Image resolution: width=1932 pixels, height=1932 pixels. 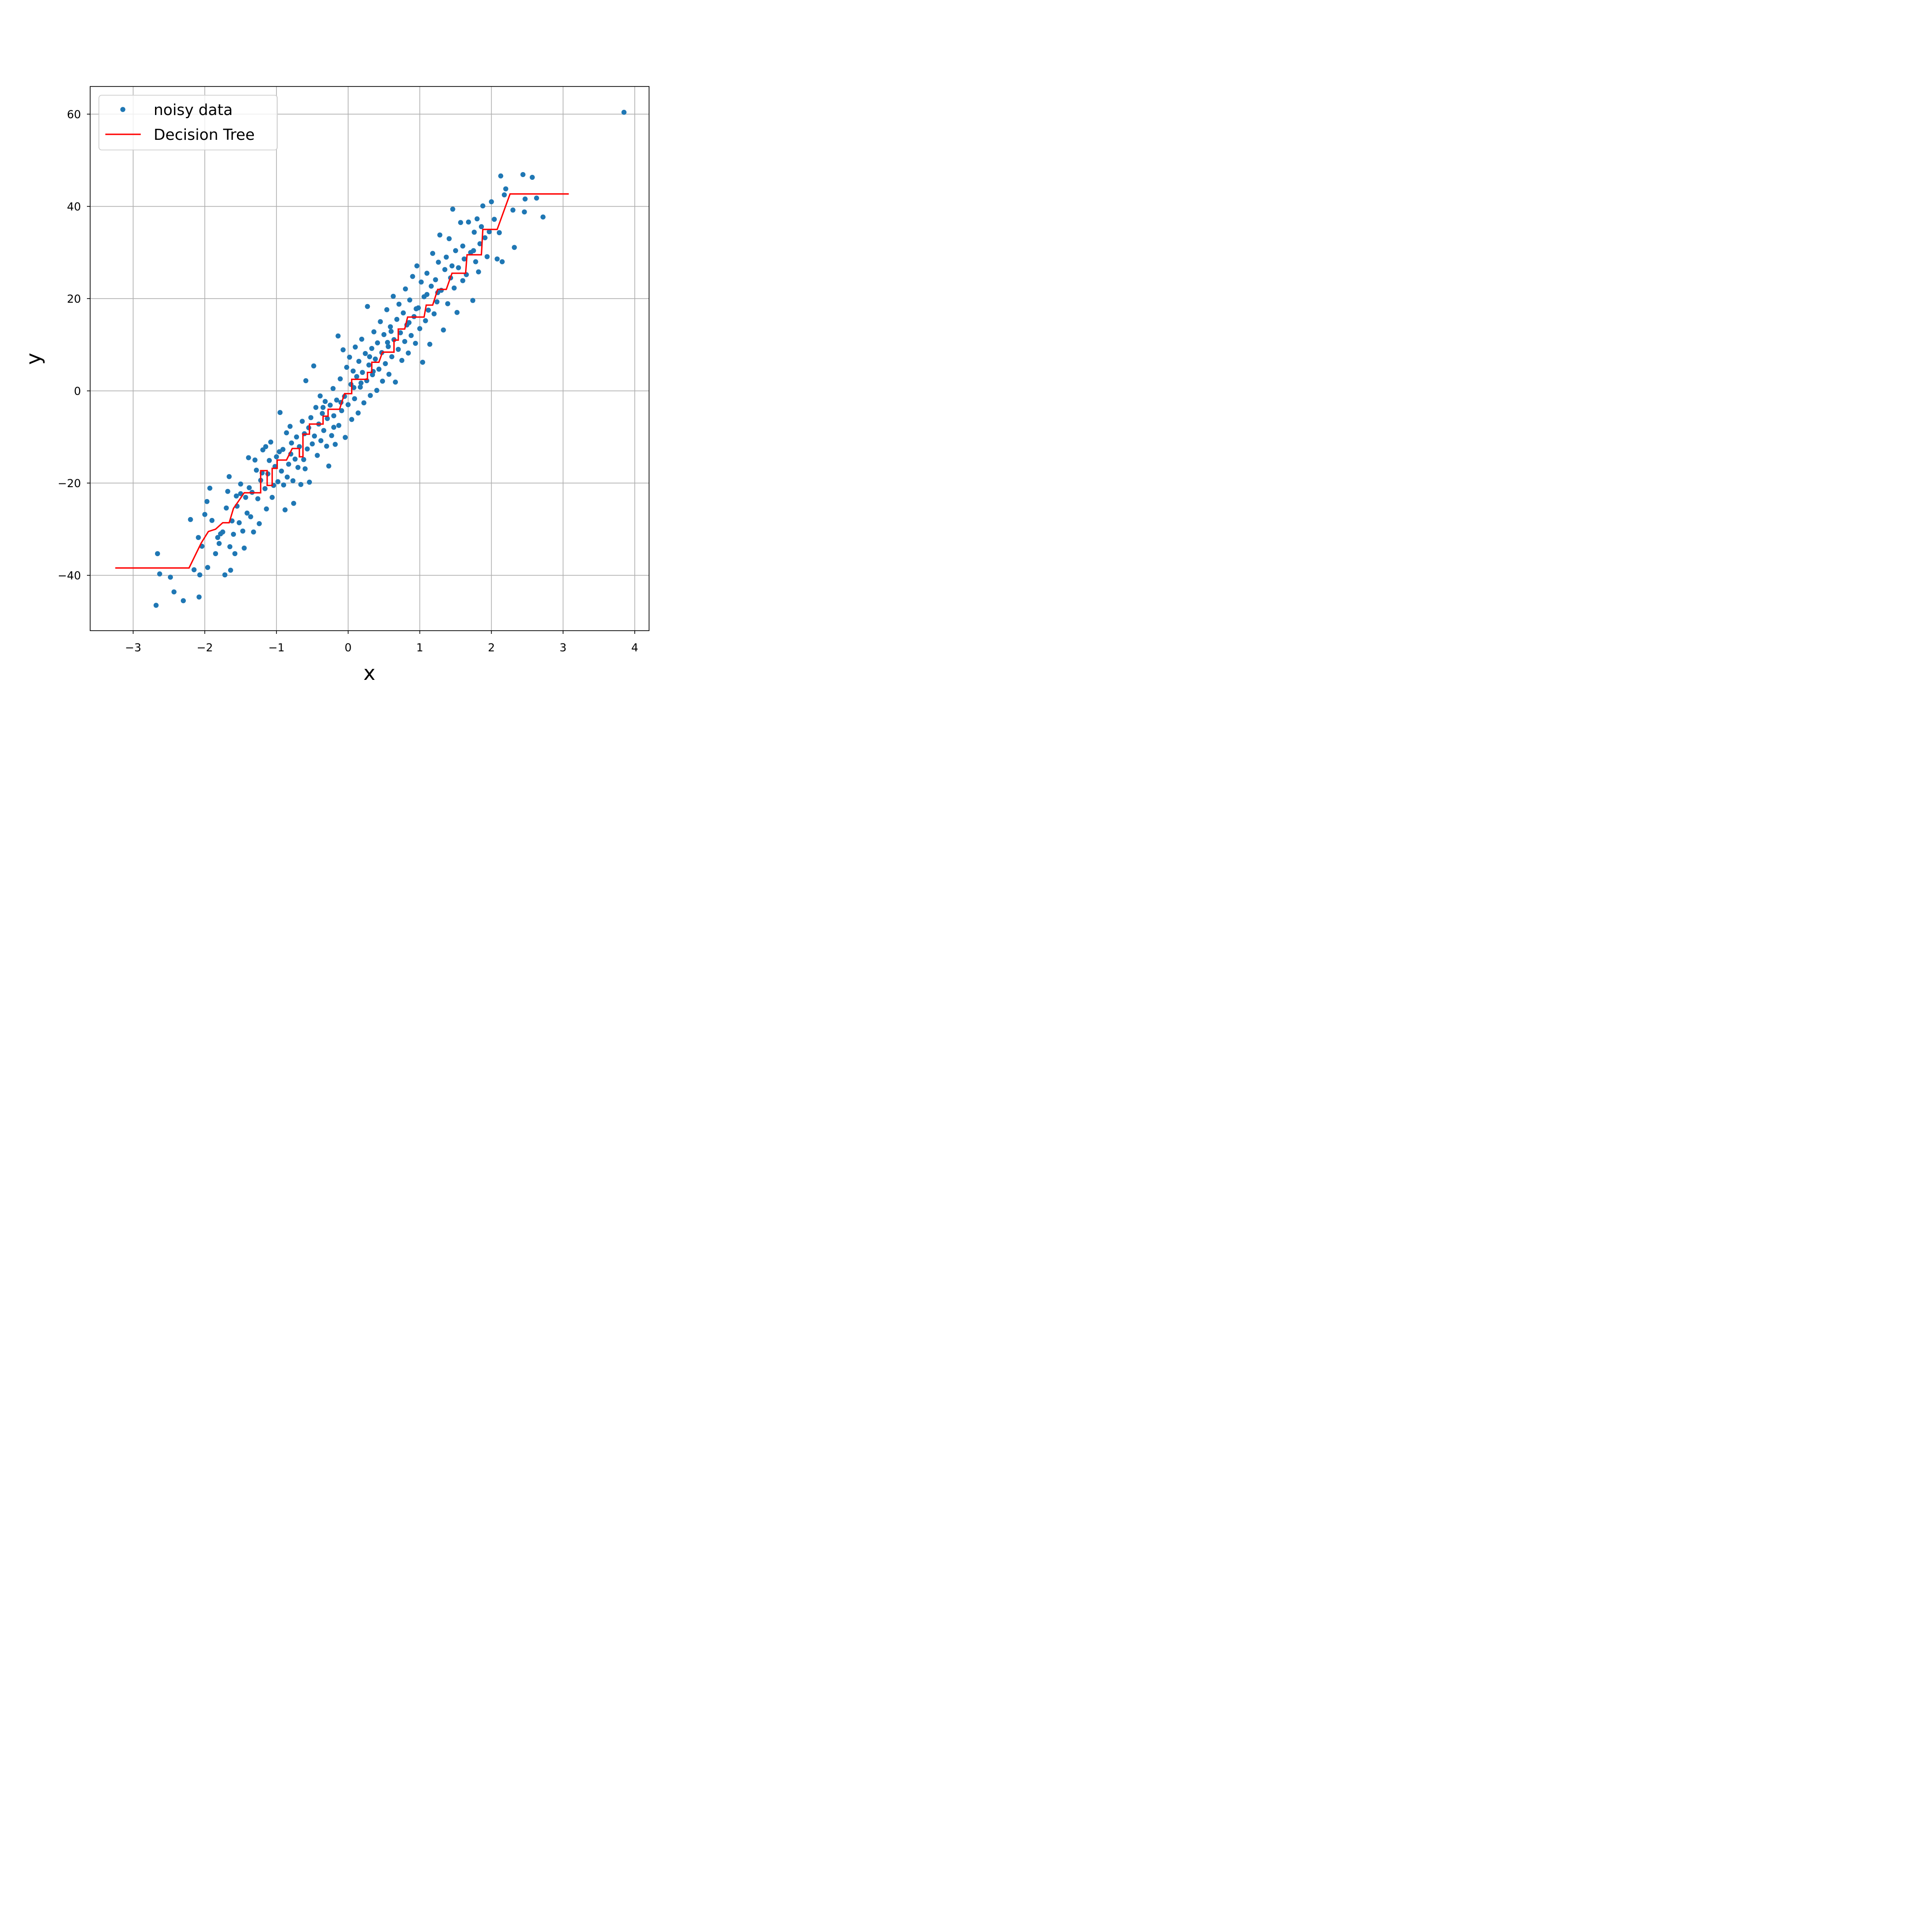 I want to click on x-tick-label: 2, so click(x=492, y=647).